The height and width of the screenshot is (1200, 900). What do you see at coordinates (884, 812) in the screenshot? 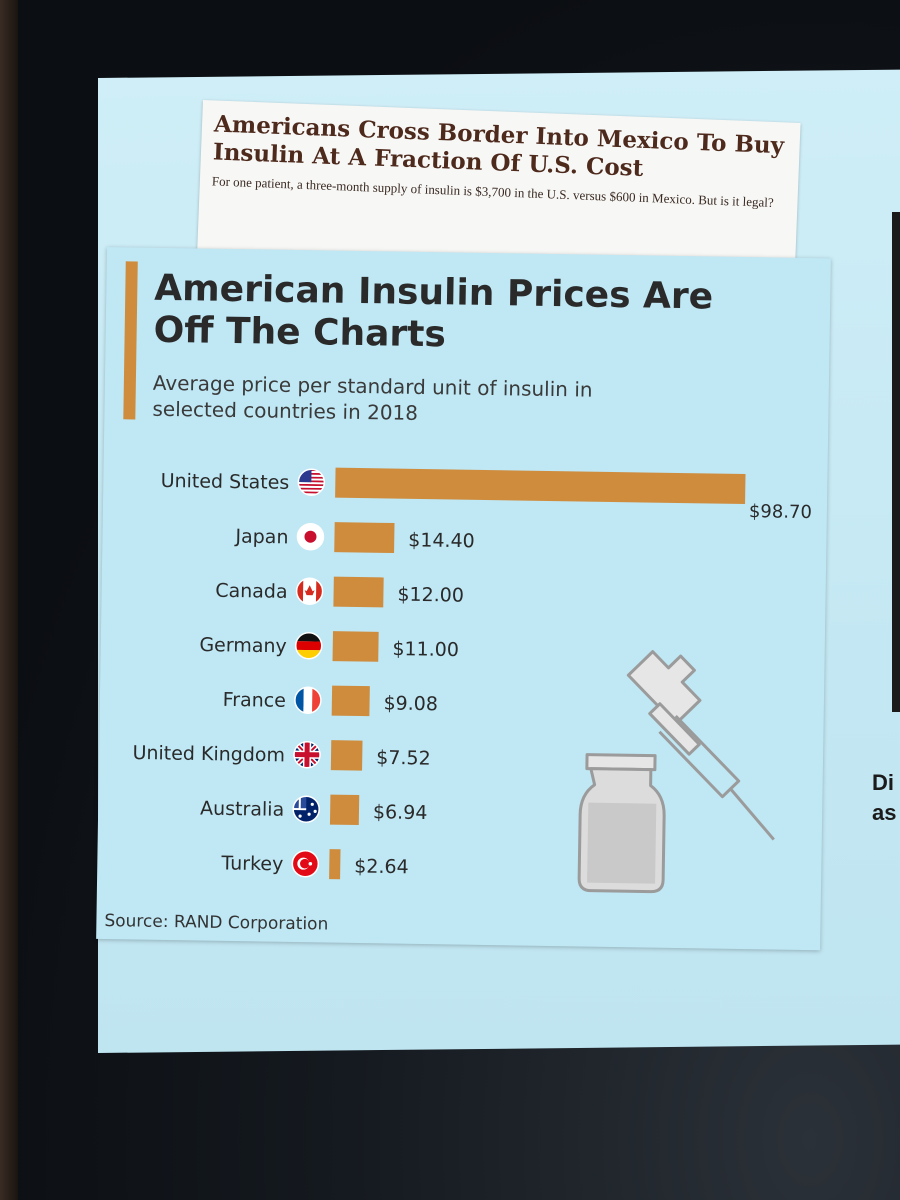
I see `adjacent-text-line-2: as` at bounding box center [884, 812].